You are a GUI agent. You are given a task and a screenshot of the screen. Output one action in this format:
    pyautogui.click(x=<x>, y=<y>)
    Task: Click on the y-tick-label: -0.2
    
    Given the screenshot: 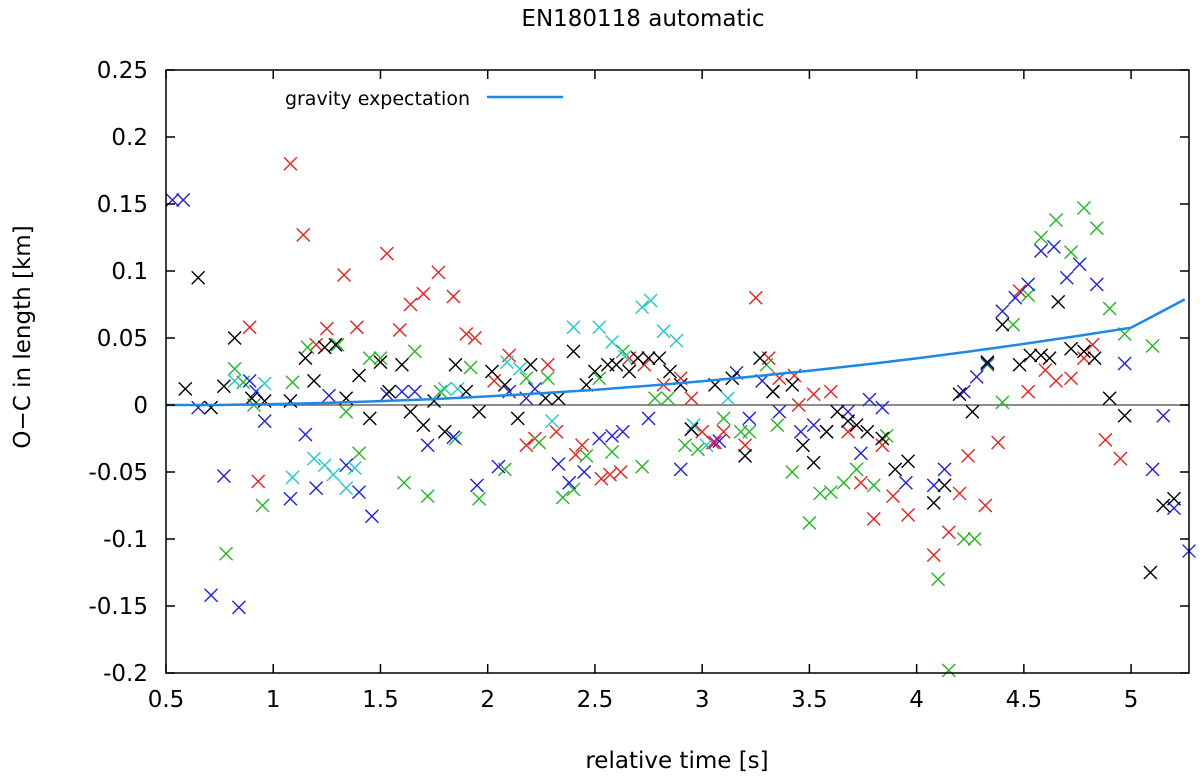 What is the action you would take?
    pyautogui.click(x=125, y=674)
    